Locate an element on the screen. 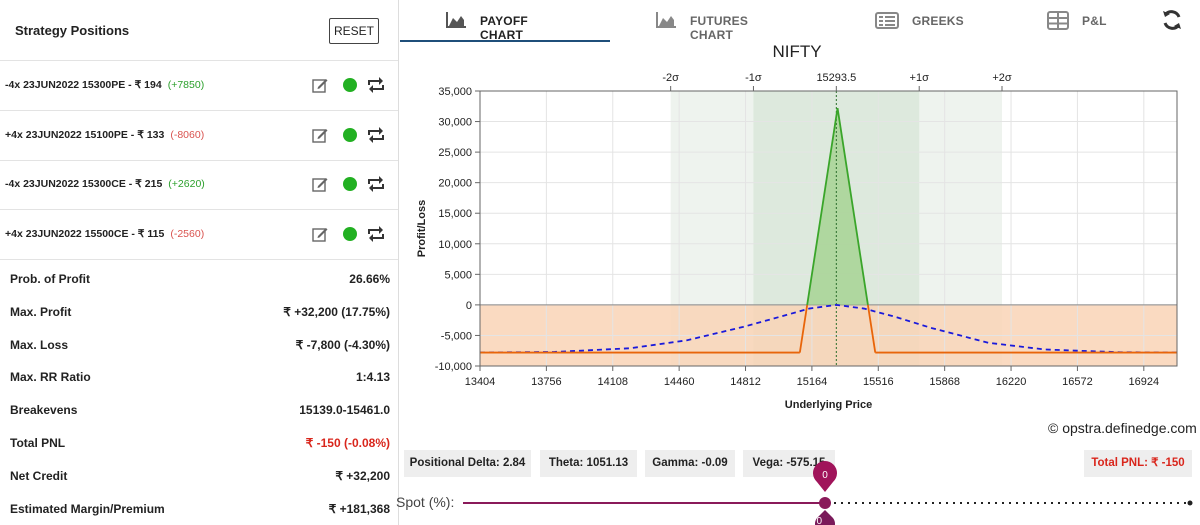  x-tick-label: 14812 is located at coordinates (745, 382).